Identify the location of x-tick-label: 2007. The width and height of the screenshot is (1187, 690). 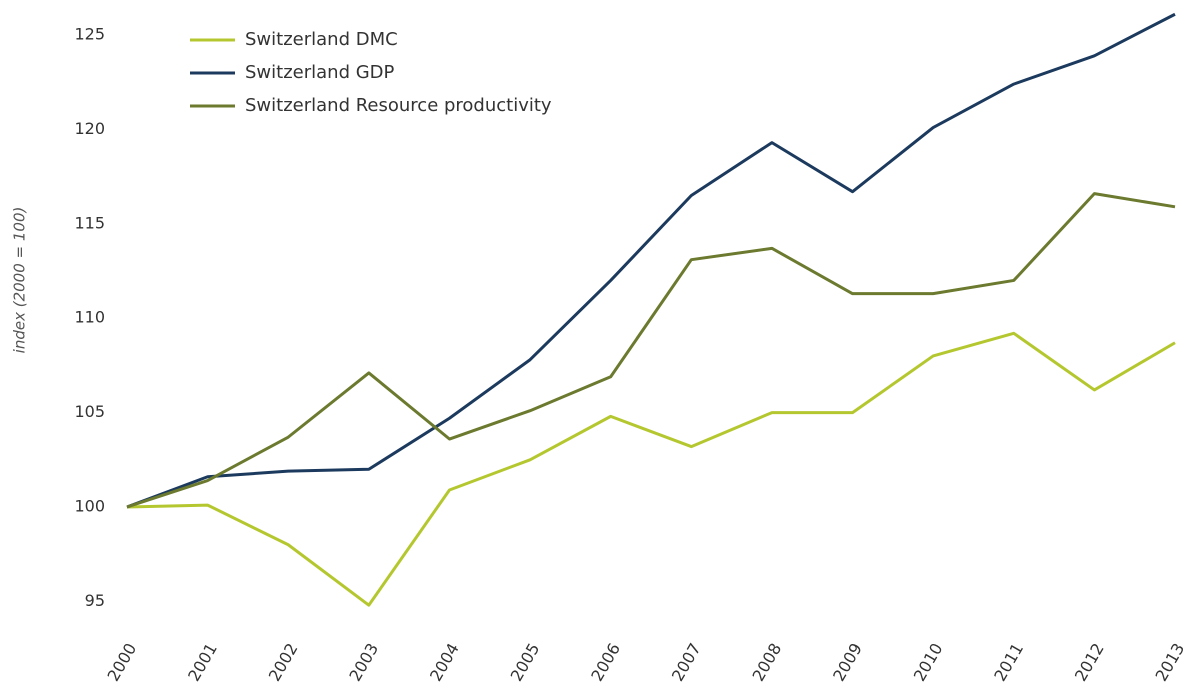
(686, 662).